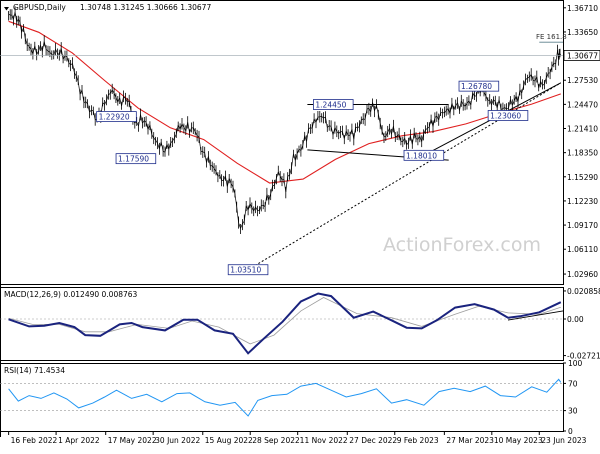 Image resolution: width=600 pixels, height=454 pixels. Describe the element at coordinates (282, 398) in the screenshot. I see `rsi-pane-frame` at that location.